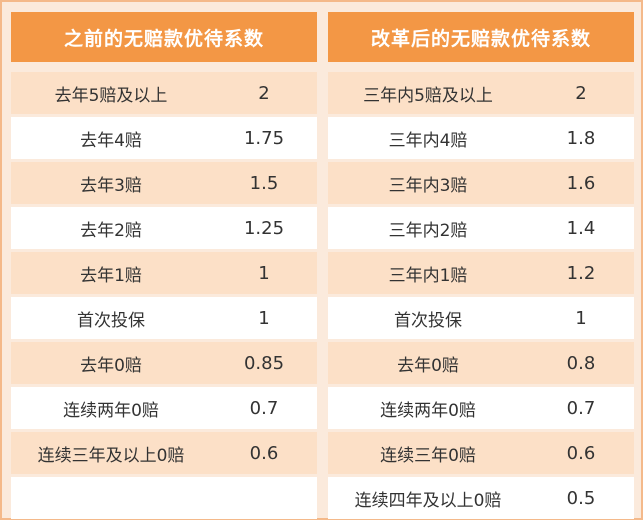 Image resolution: width=643 pixels, height=520 pixels. I want to click on row-label: 连续三年及以上0赔, so click(111, 455).